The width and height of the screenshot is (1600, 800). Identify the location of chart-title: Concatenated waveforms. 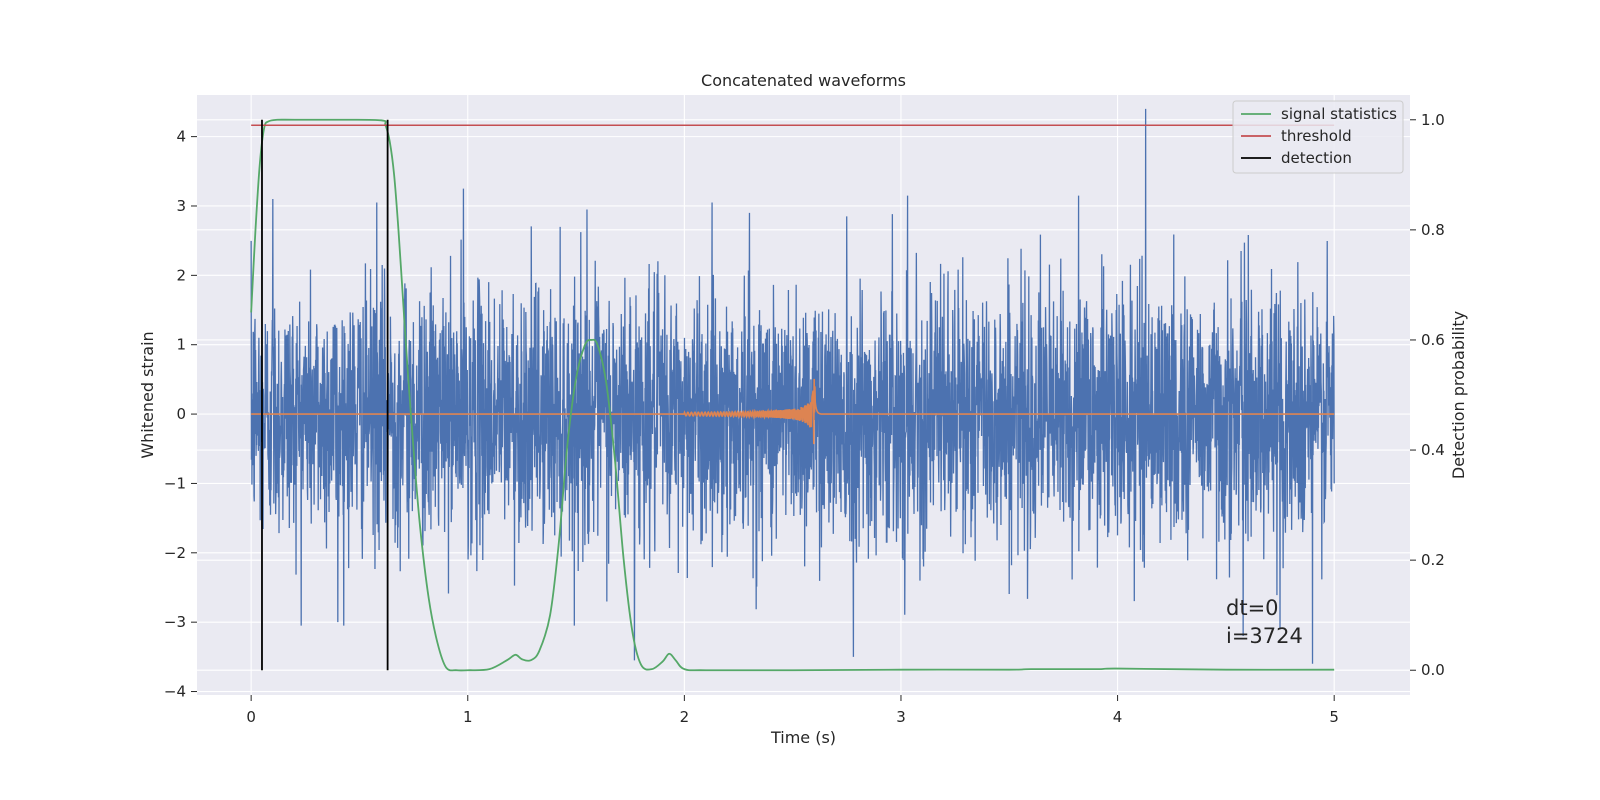
(803, 80).